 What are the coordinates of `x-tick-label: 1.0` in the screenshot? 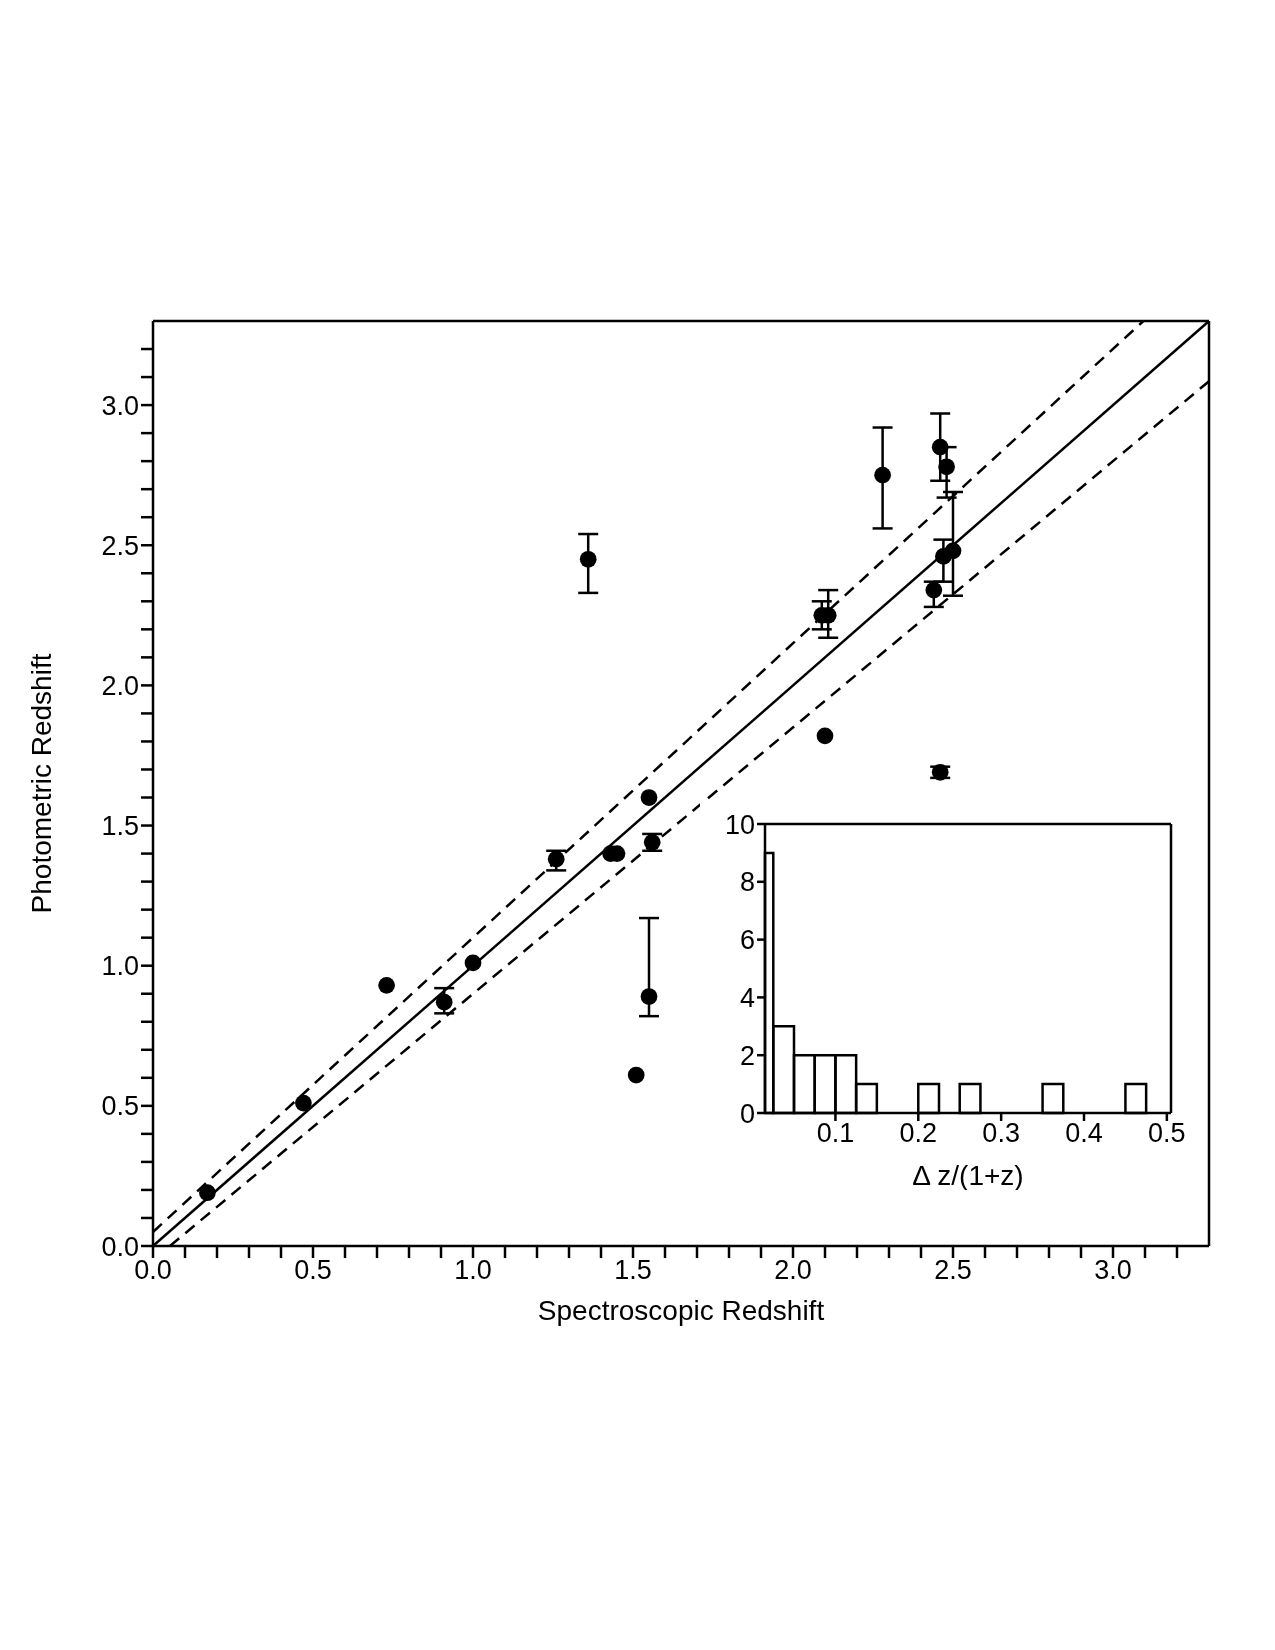 It's located at (473, 1270).